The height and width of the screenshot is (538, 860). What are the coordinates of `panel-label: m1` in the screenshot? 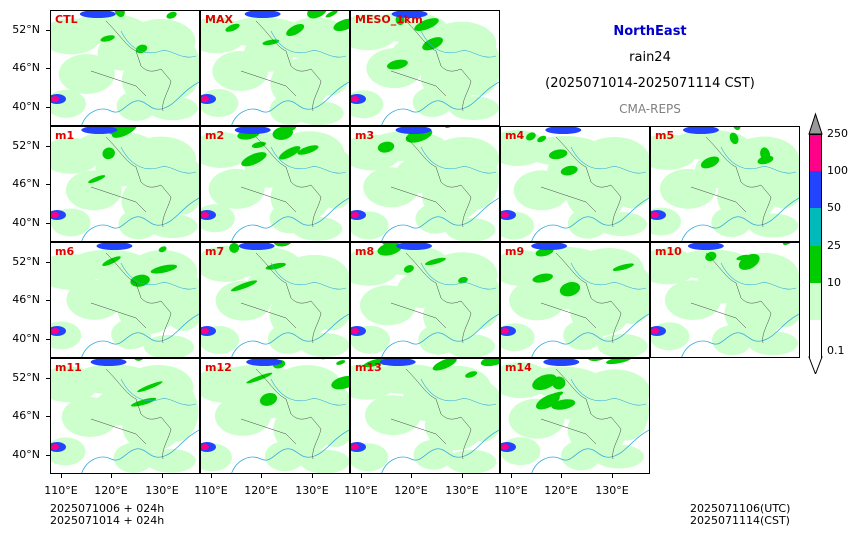 It's located at (65, 135).